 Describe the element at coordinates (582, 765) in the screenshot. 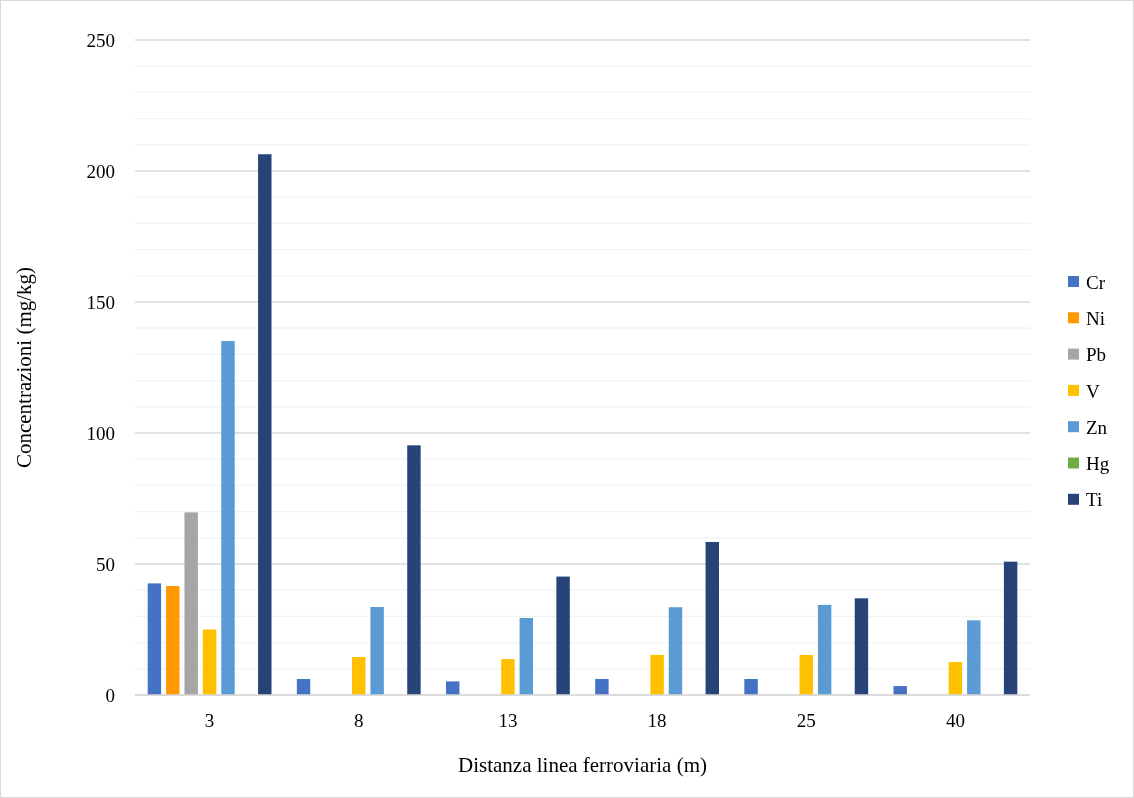

I see `x-axis-title: Distanza linea ferroviaria (m)` at that location.